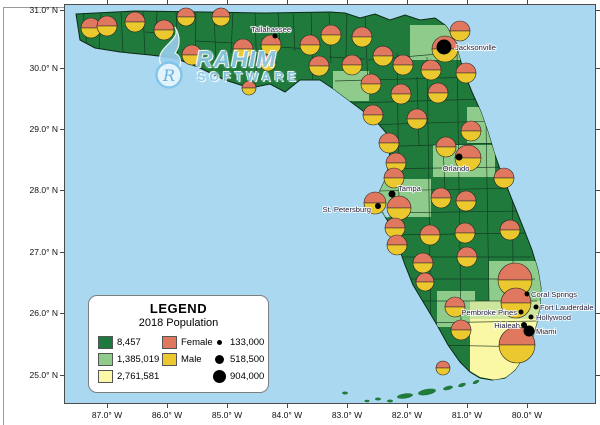 This screenshot has height=425, width=600. I want to click on legend-size-row: 518,500, so click(238, 359).